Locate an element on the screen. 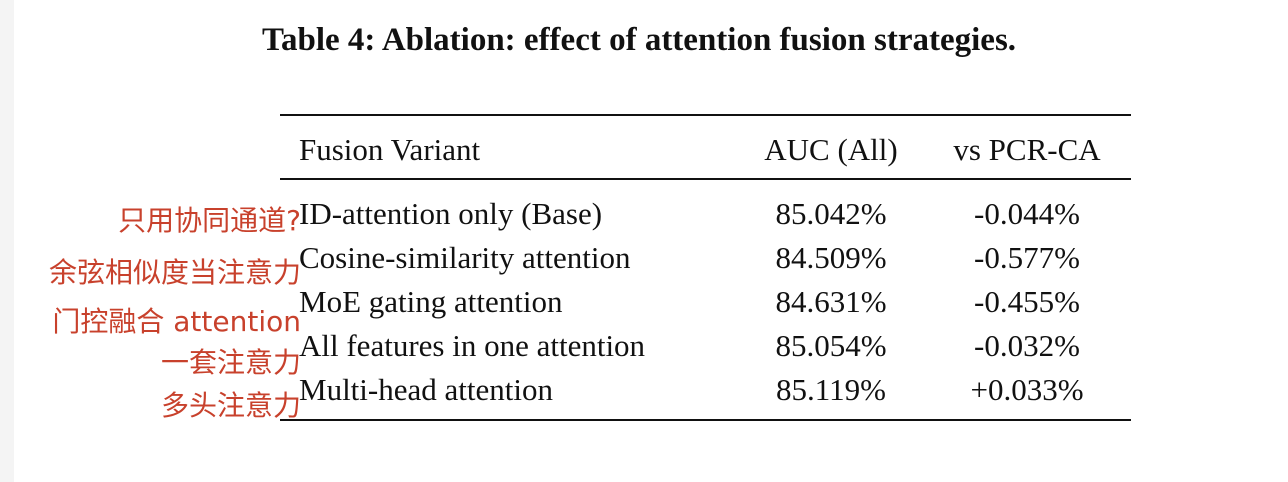 This screenshot has width=1288, height=482. variant-cell: All features in one attention is located at coordinates (472, 345).